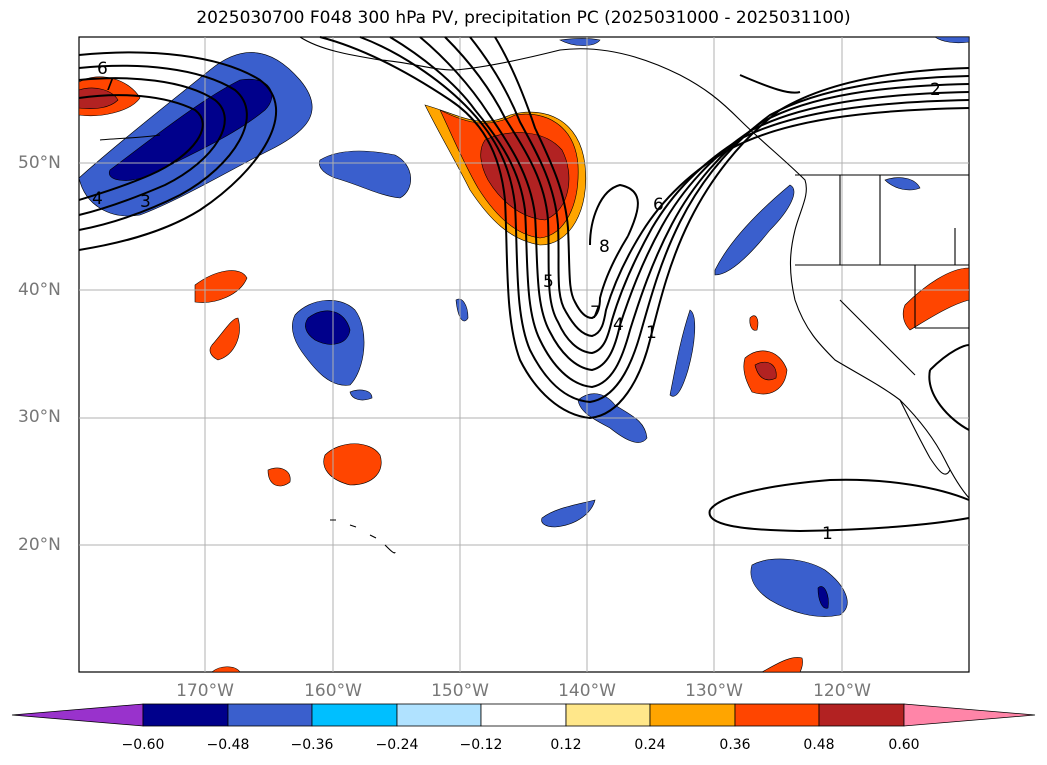 The image size is (1047, 765). What do you see at coordinates (714, 691) in the screenshot?
I see `lon-label: 130°W` at bounding box center [714, 691].